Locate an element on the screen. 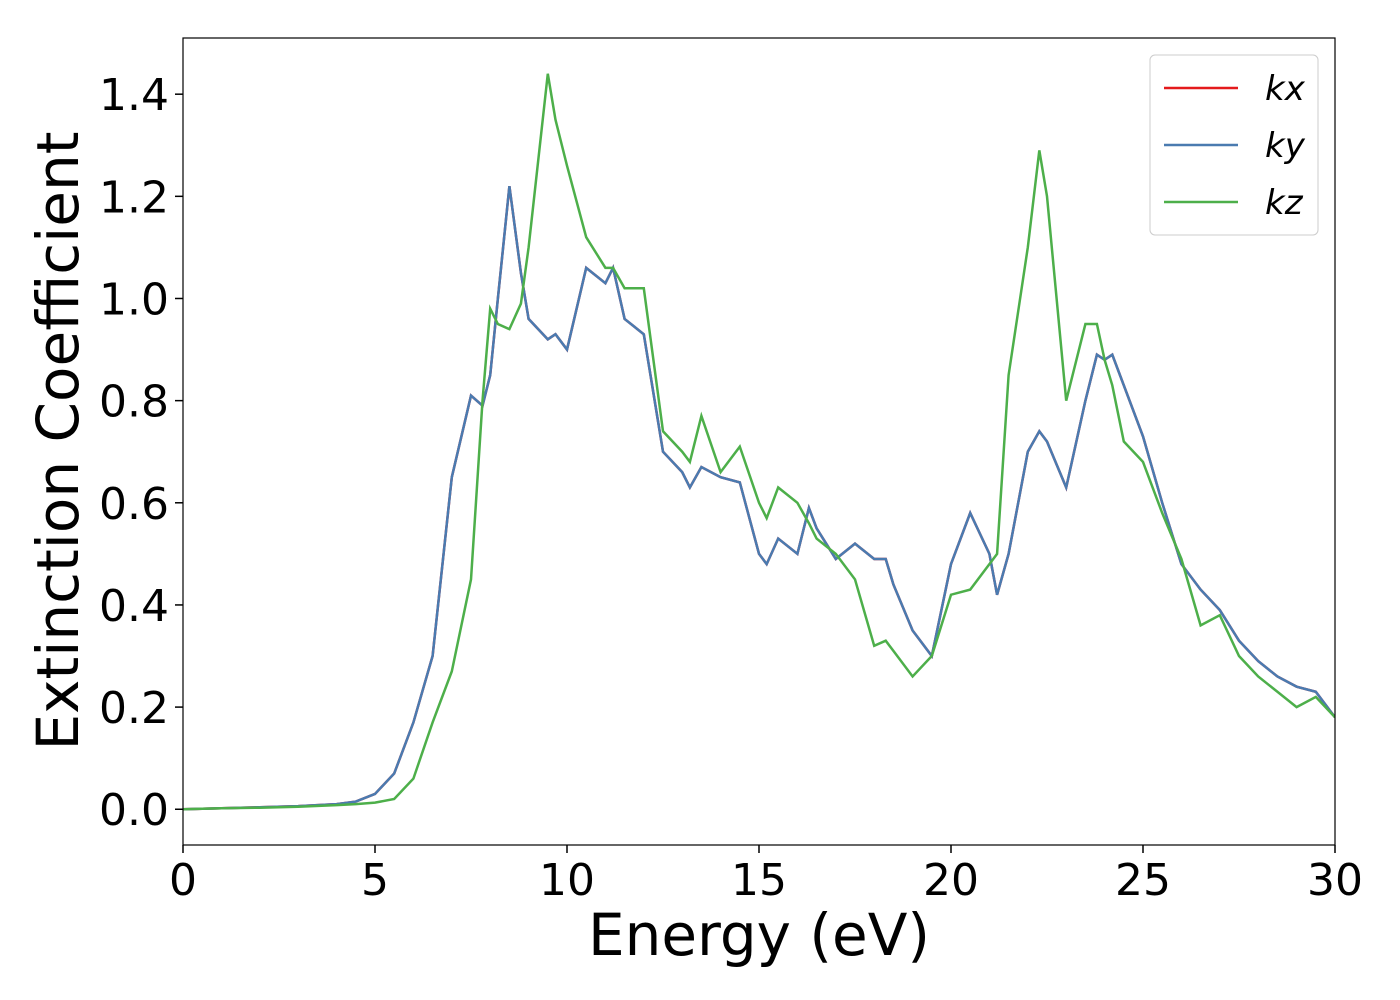 This screenshot has height=1000, width=1400. x-tick-label: 15 is located at coordinates (759, 880).